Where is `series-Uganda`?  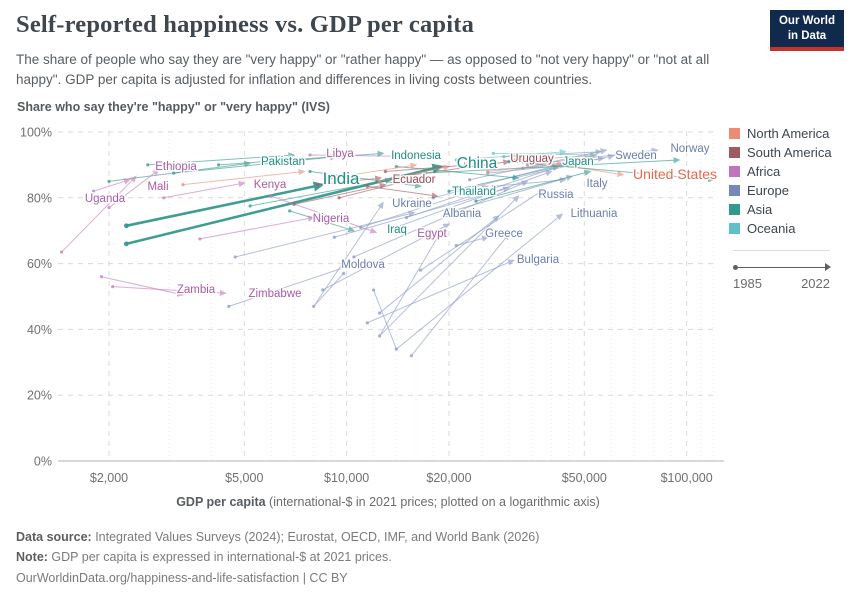 series-Uganda is located at coordinates (98, 214).